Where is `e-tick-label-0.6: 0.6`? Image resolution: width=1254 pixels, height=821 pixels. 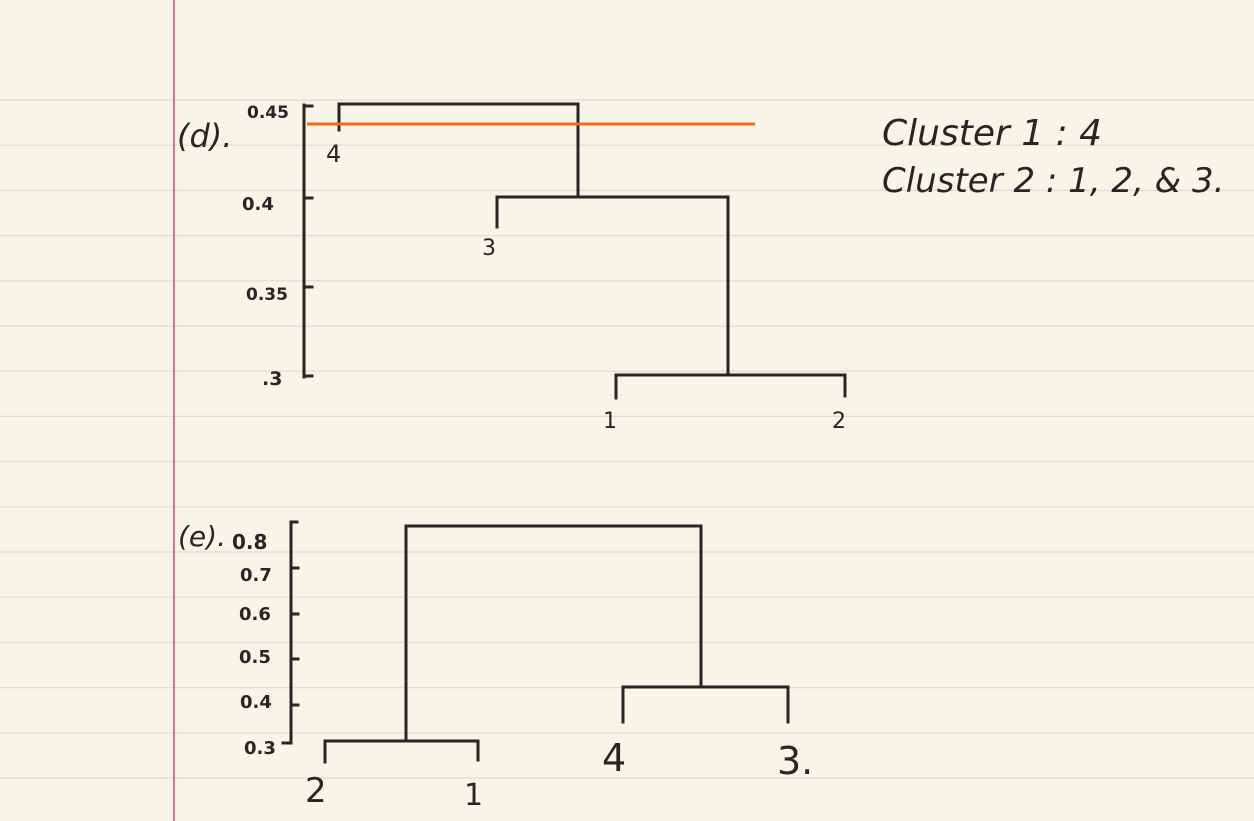 e-tick-label-0.6: 0.6 is located at coordinates (255, 614).